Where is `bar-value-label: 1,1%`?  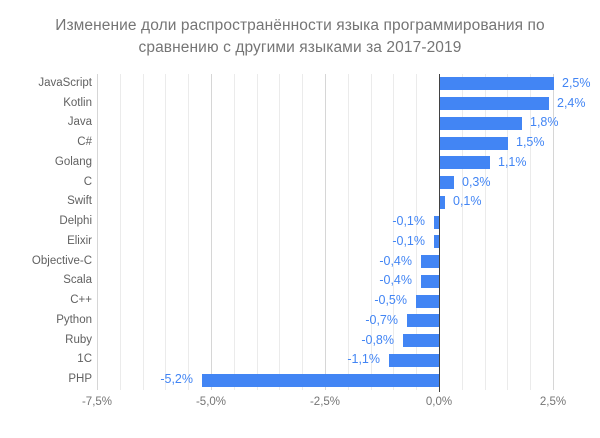
bar-value-label: 1,1% is located at coordinates (512, 162).